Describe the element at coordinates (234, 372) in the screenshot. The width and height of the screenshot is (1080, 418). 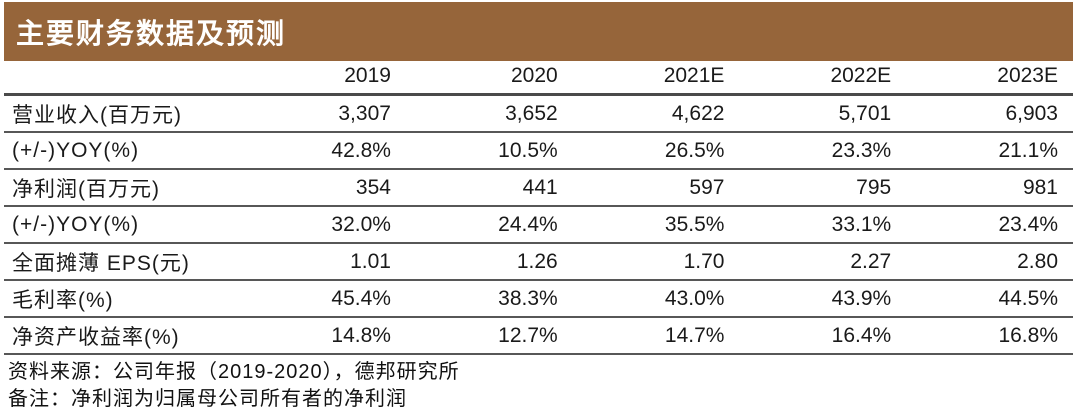
I see `source-note: 资料来源：公司年报（2019-2020），德邦研究所` at that location.